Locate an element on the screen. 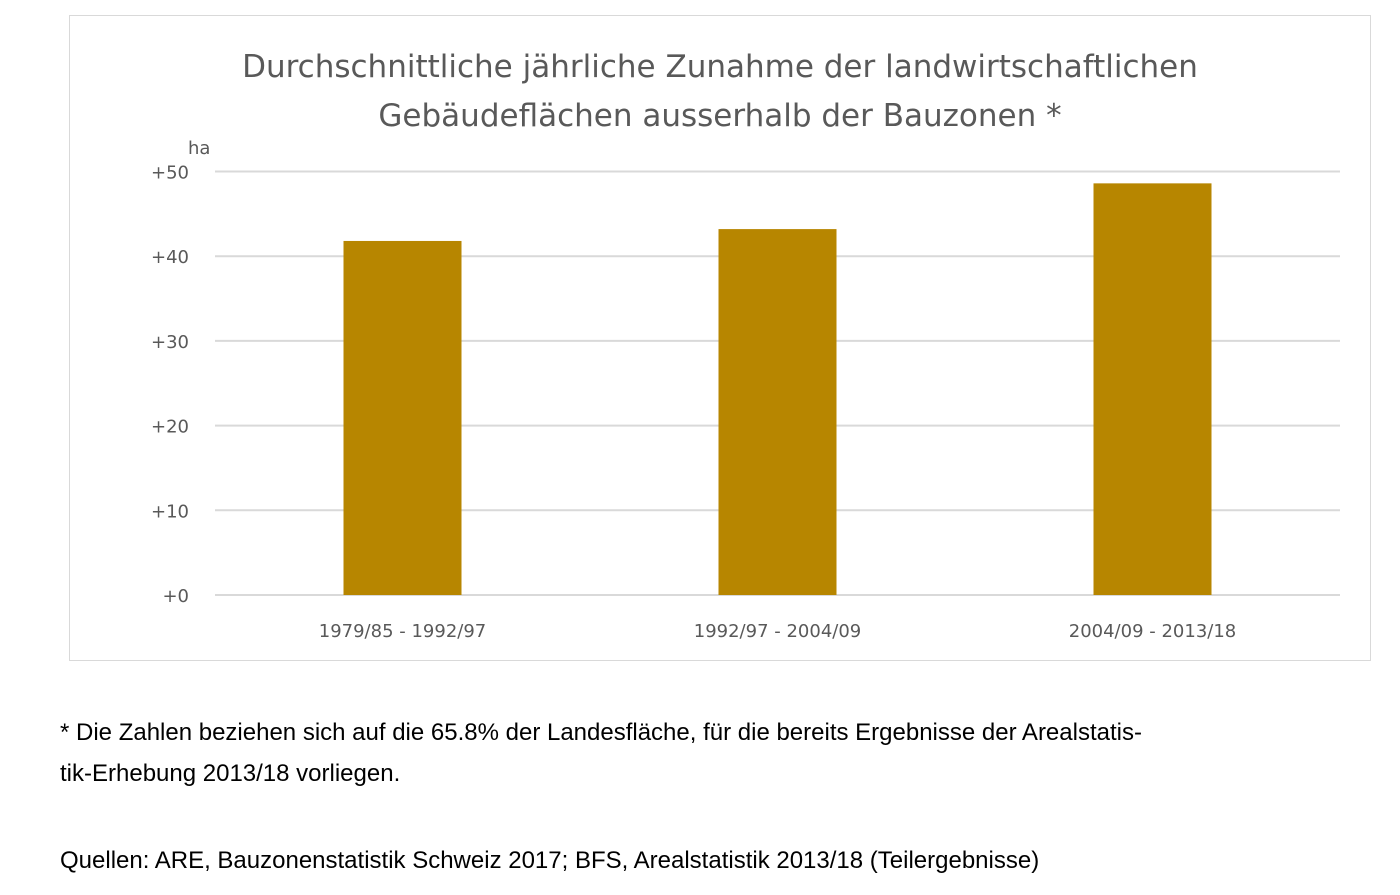  y-tick-label: +20 is located at coordinates (170, 427).